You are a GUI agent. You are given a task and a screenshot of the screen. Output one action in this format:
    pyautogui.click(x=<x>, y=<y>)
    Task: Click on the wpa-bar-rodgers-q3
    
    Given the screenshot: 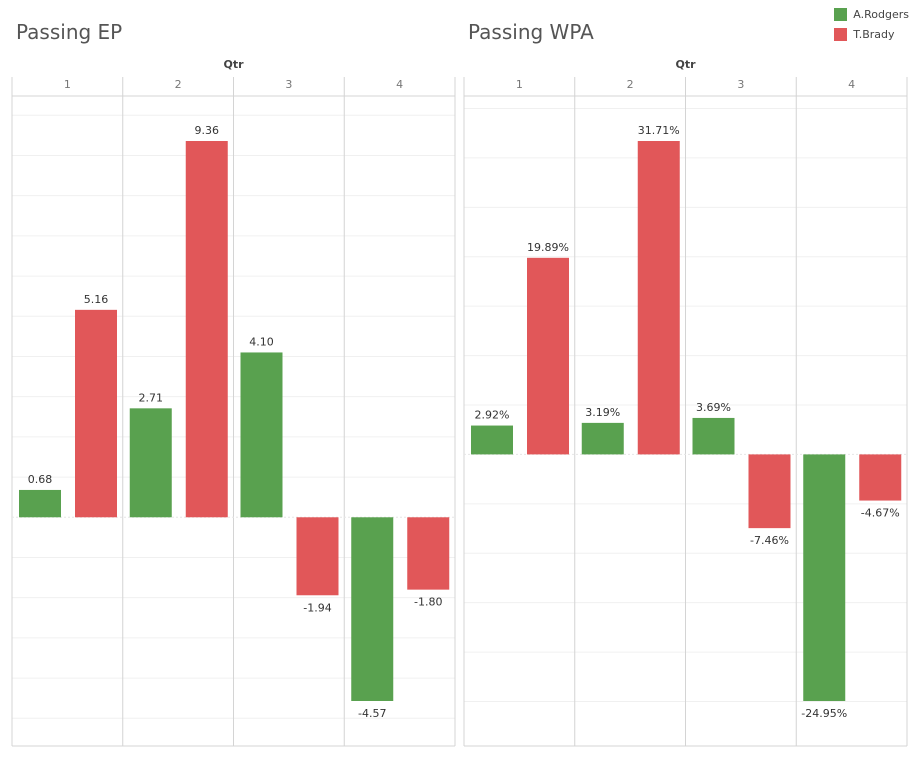 What is the action you would take?
    pyautogui.click(x=713, y=436)
    